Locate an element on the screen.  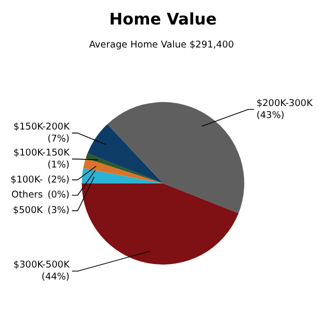
slice-label: $300K-500K is located at coordinates (41, 265).